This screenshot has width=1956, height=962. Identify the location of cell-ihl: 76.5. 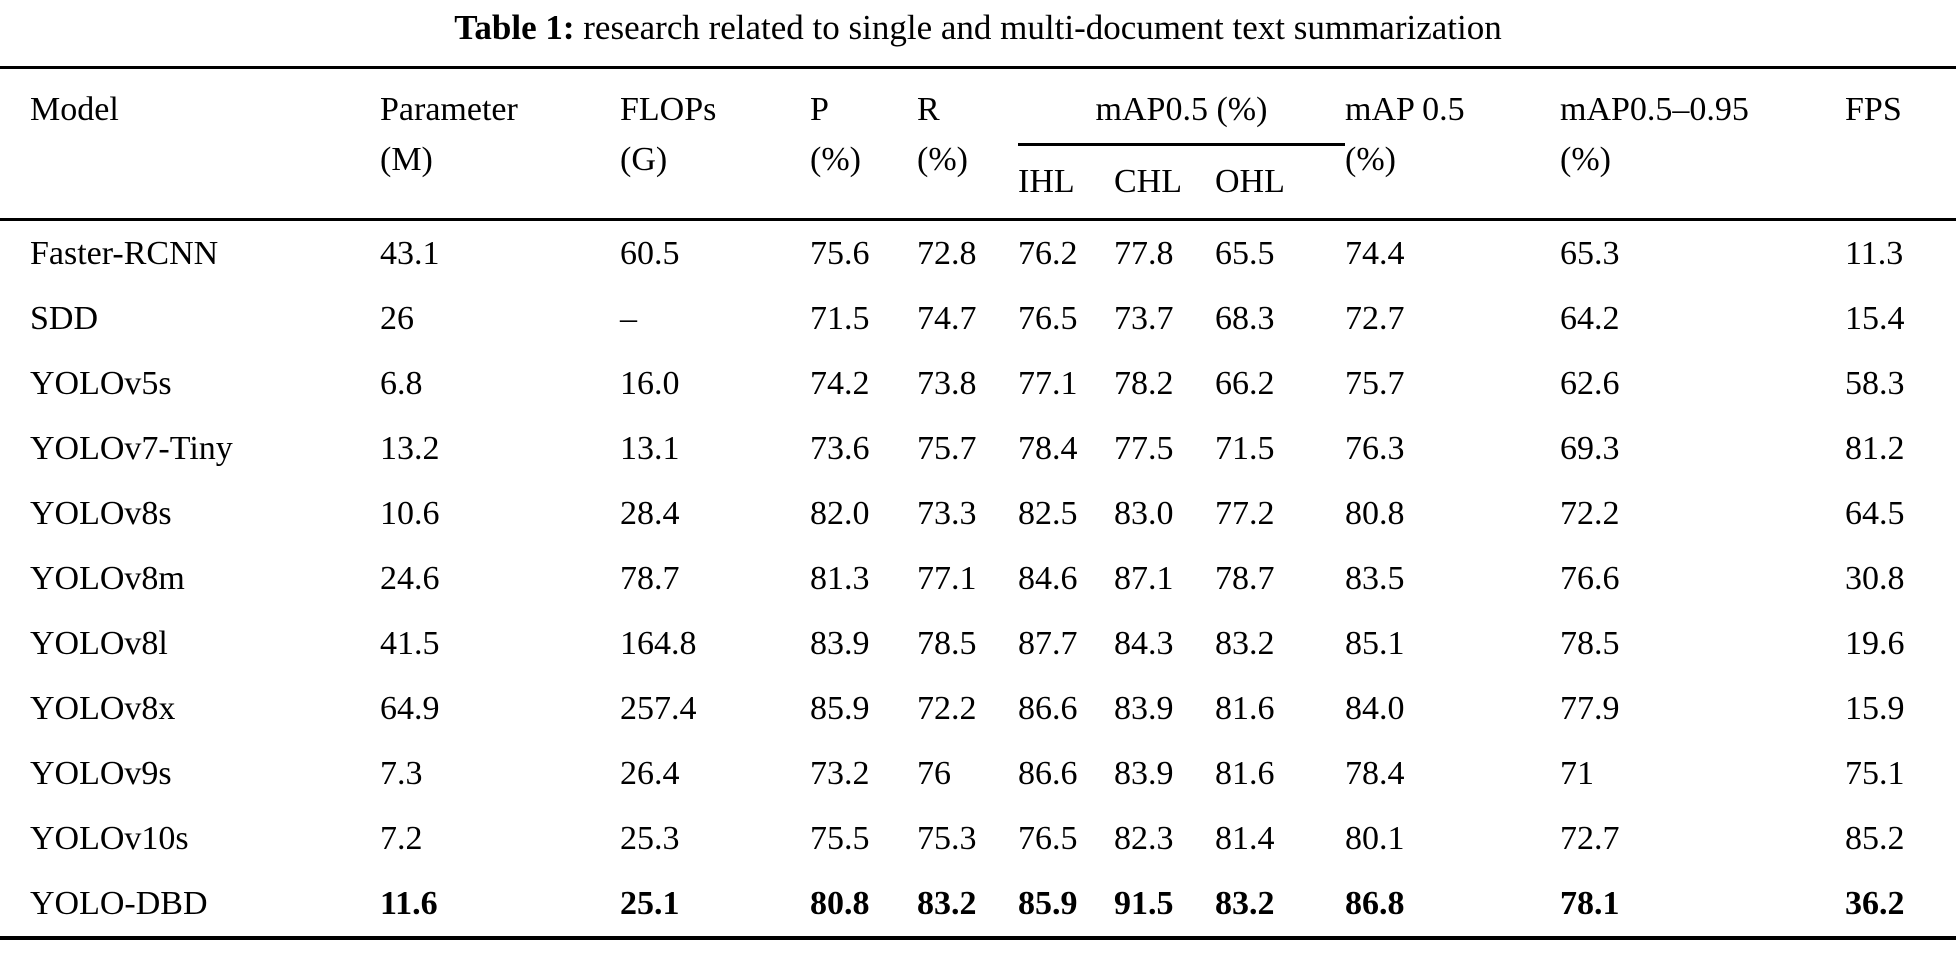
(1048, 318).